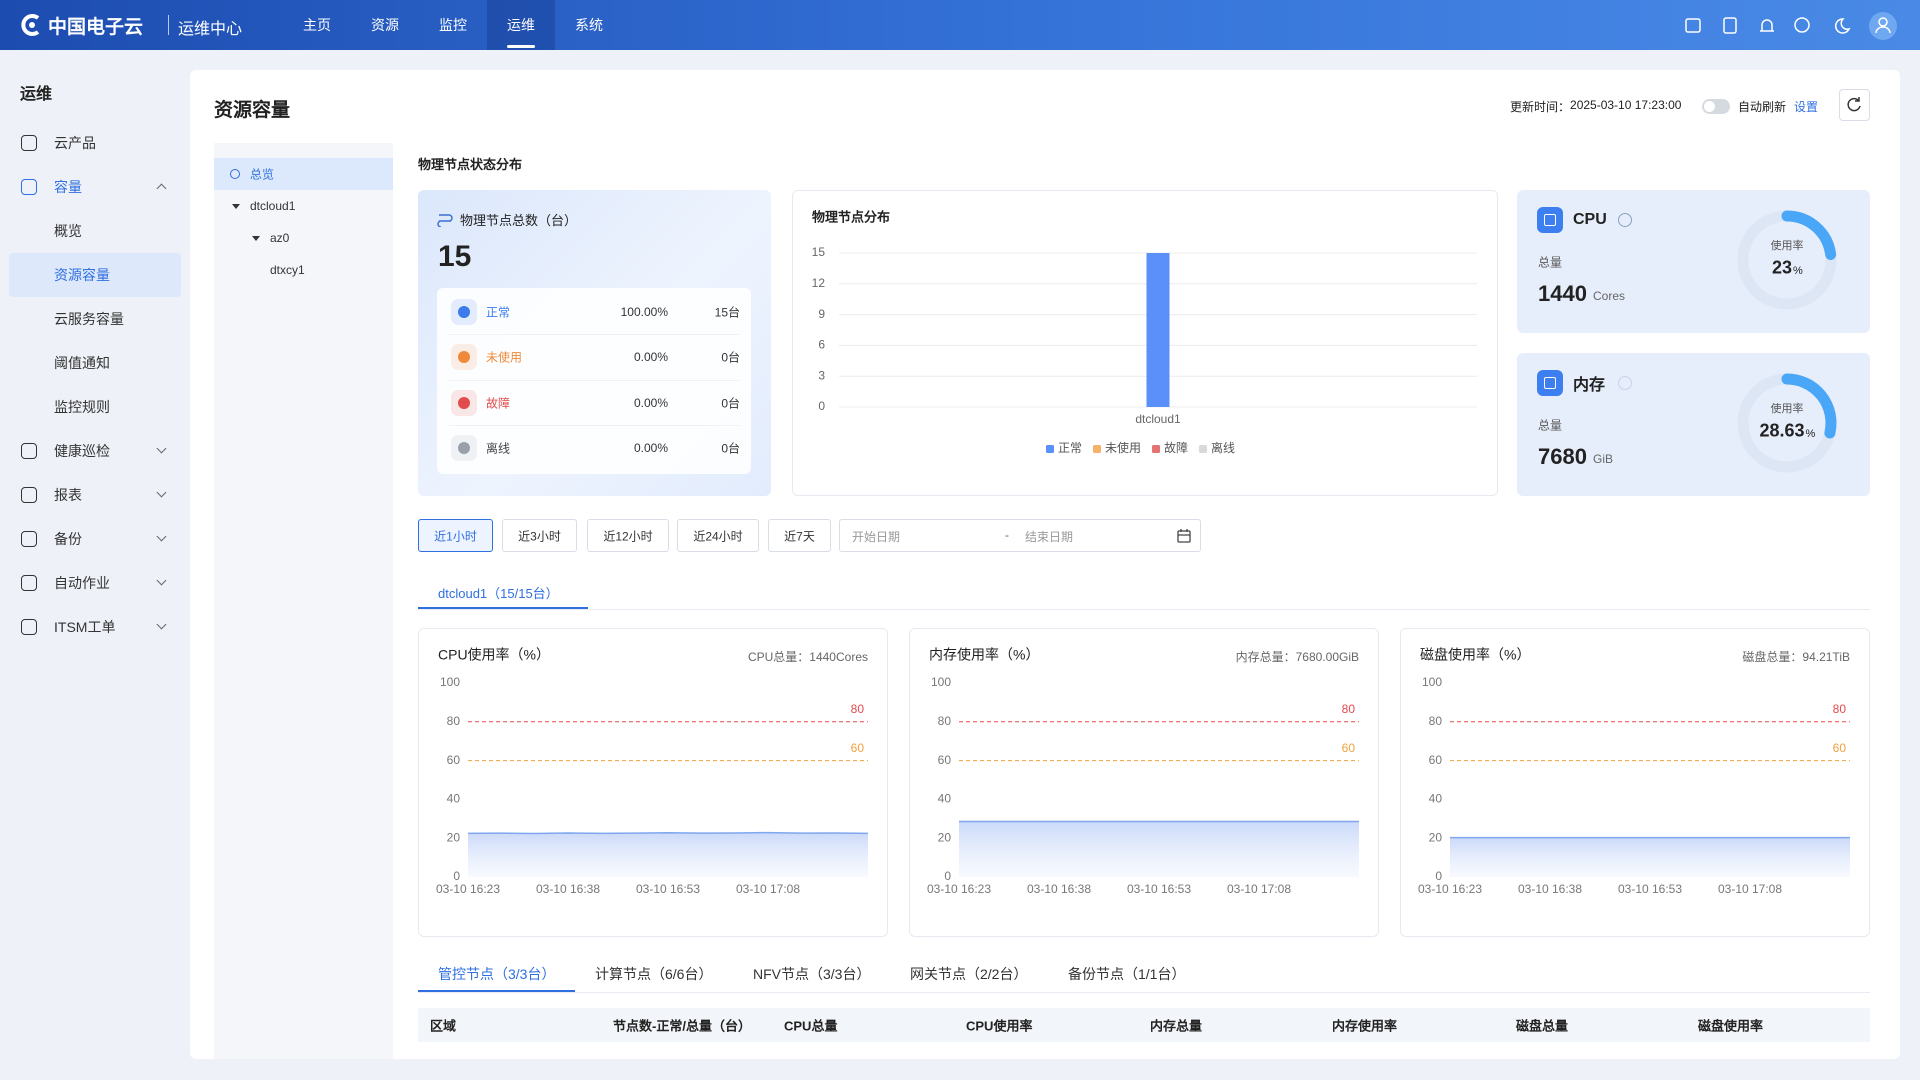 The height and width of the screenshot is (1080, 1920). I want to click on status-label: 正常, so click(498, 312).